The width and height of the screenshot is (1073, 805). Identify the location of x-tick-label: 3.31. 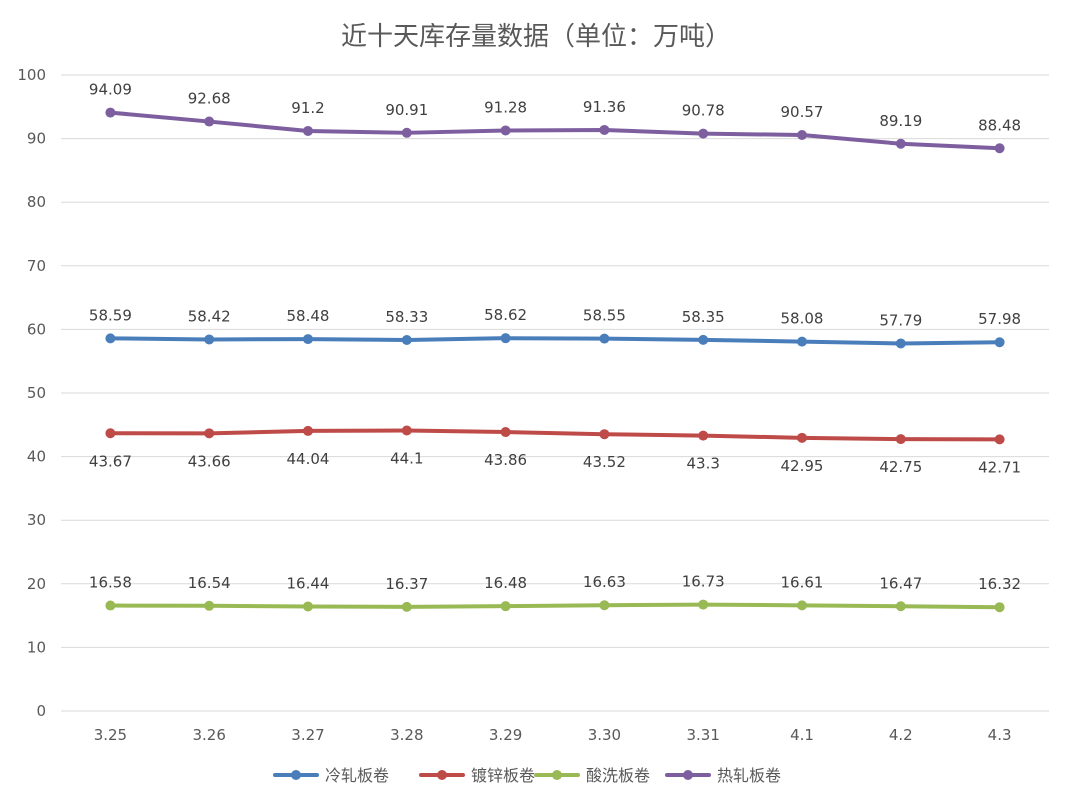
(702, 735).